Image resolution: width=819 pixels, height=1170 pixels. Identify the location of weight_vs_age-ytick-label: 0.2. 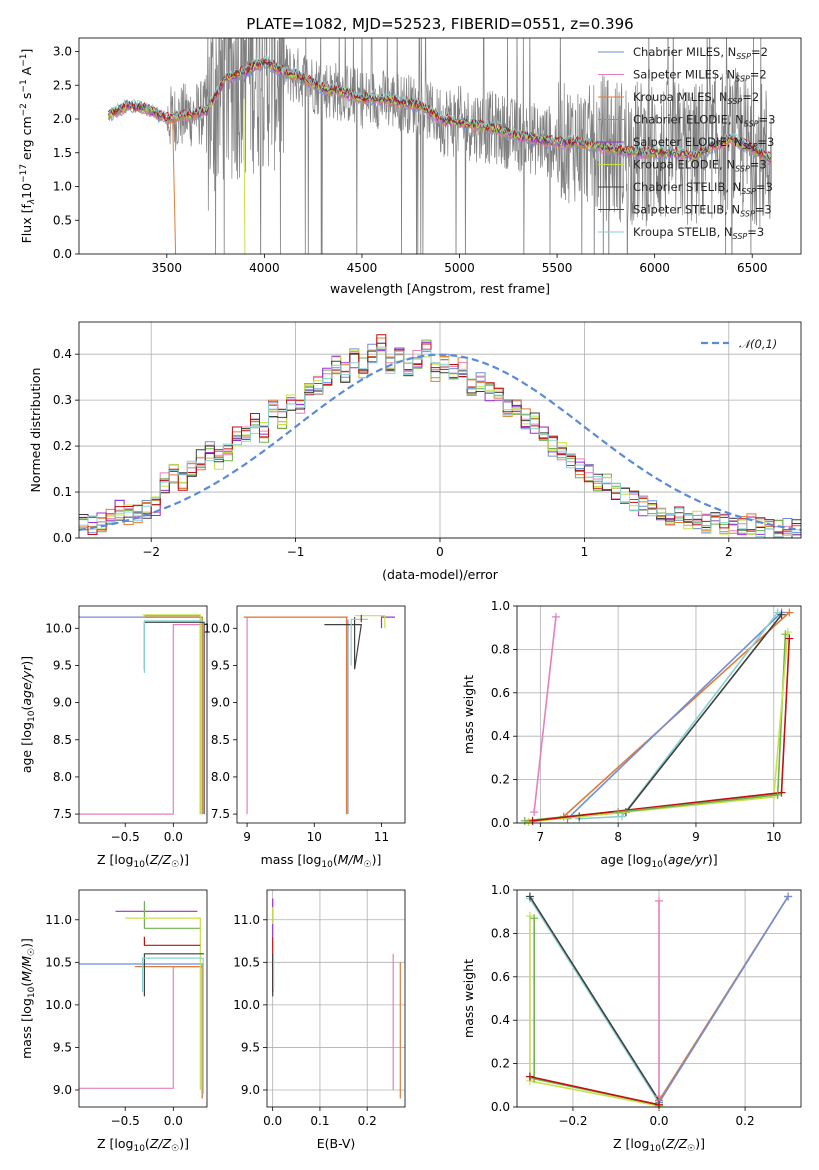
(500, 780).